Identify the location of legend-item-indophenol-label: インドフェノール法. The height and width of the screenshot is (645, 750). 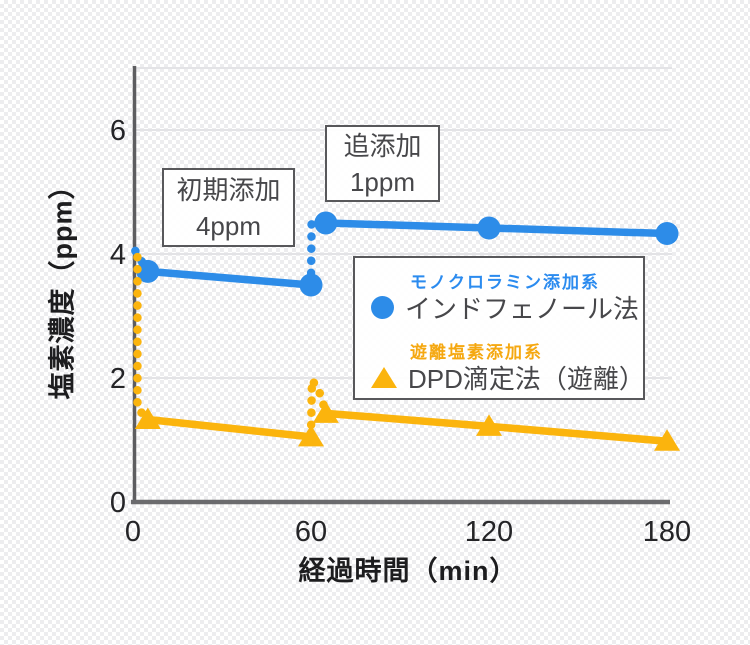
(522, 309).